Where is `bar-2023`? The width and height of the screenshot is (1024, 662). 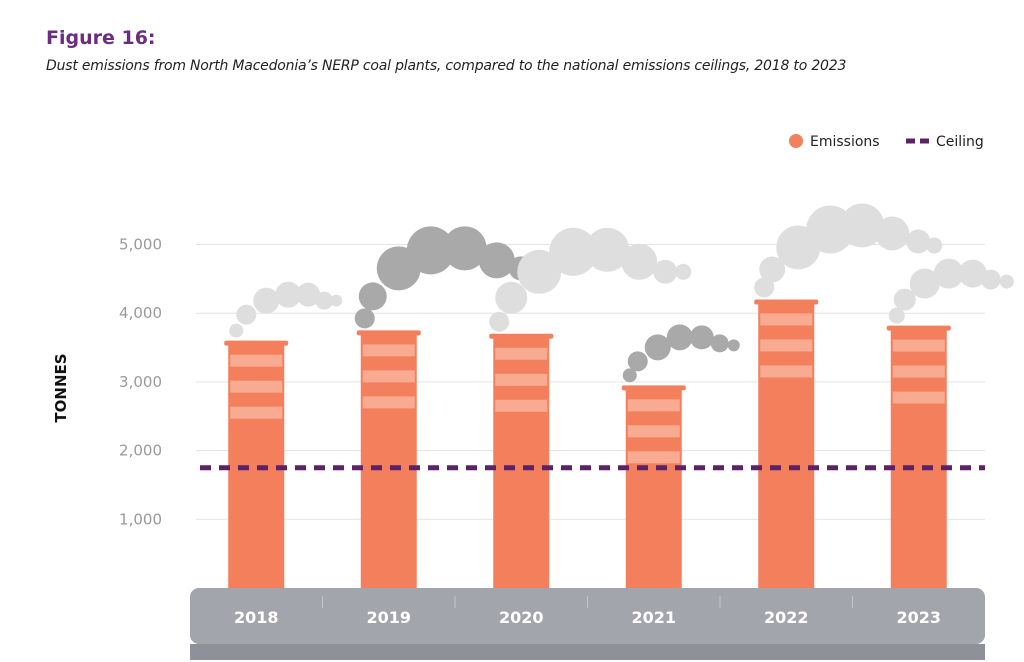 bar-2023 is located at coordinates (918, 456).